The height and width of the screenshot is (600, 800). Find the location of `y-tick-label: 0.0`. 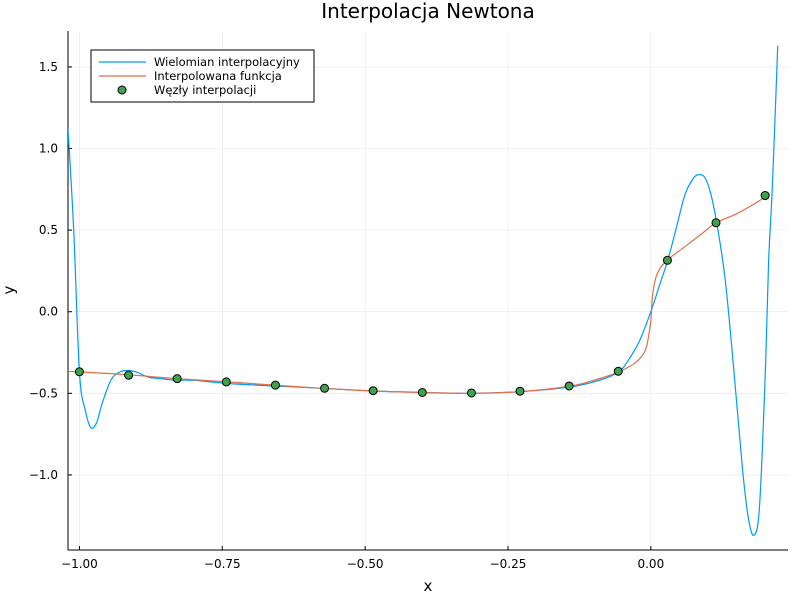

y-tick-label: 0.0 is located at coordinates (48, 312).